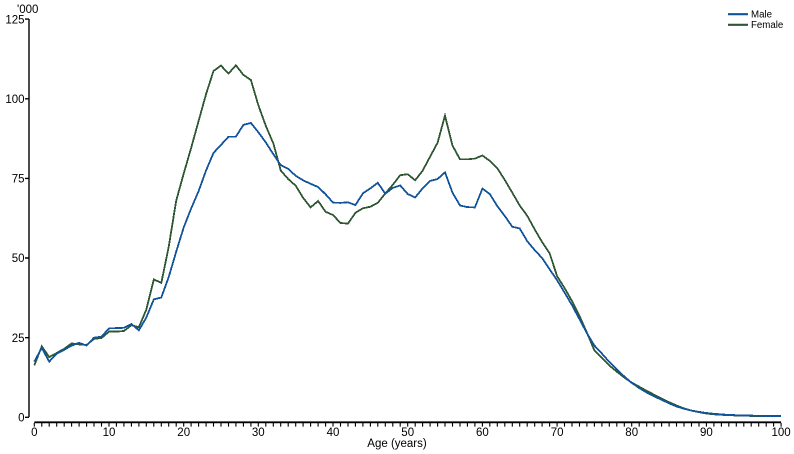 This screenshot has width=794, height=454. What do you see at coordinates (767, 25) in the screenshot?
I see `svg-text: Female` at bounding box center [767, 25].